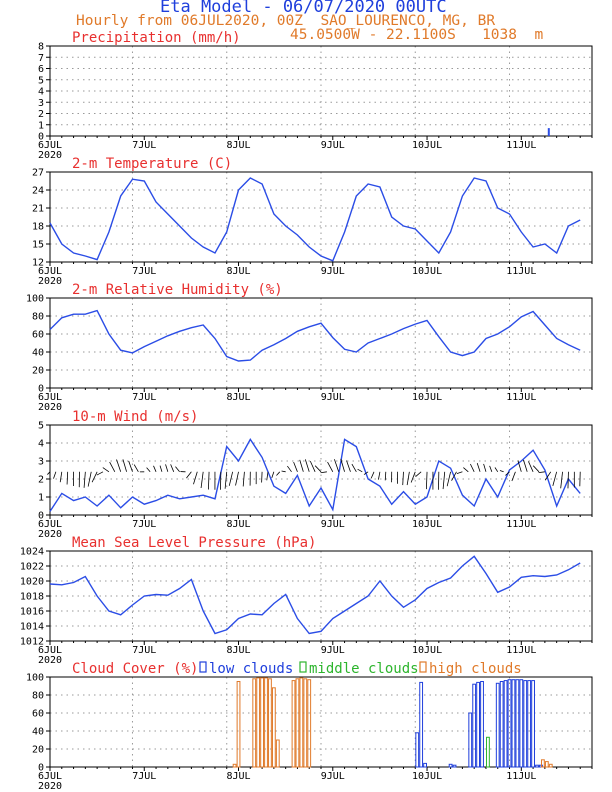  I want to click on station-coords: 45.0500W - 22.1100S, so click(373, 35).